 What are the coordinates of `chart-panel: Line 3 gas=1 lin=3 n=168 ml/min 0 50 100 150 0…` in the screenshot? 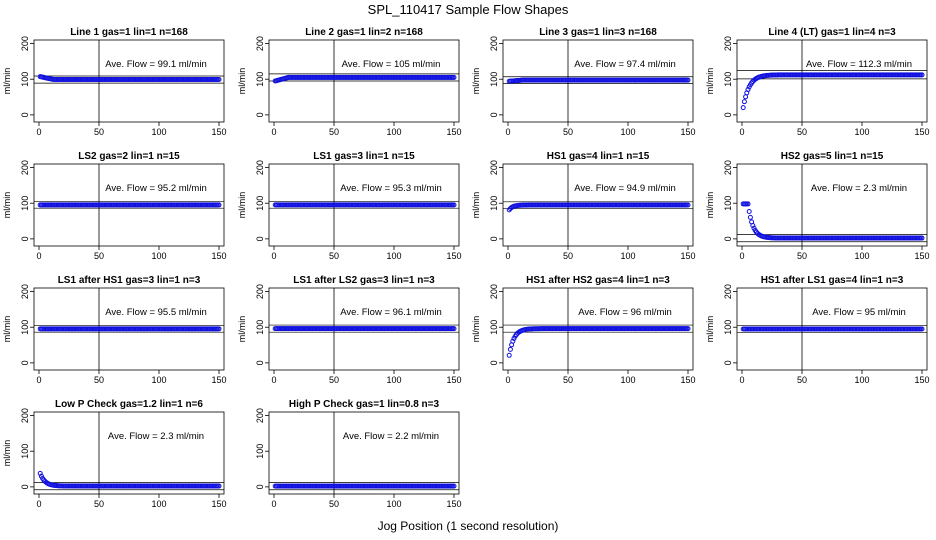 It's located at (583, 82).